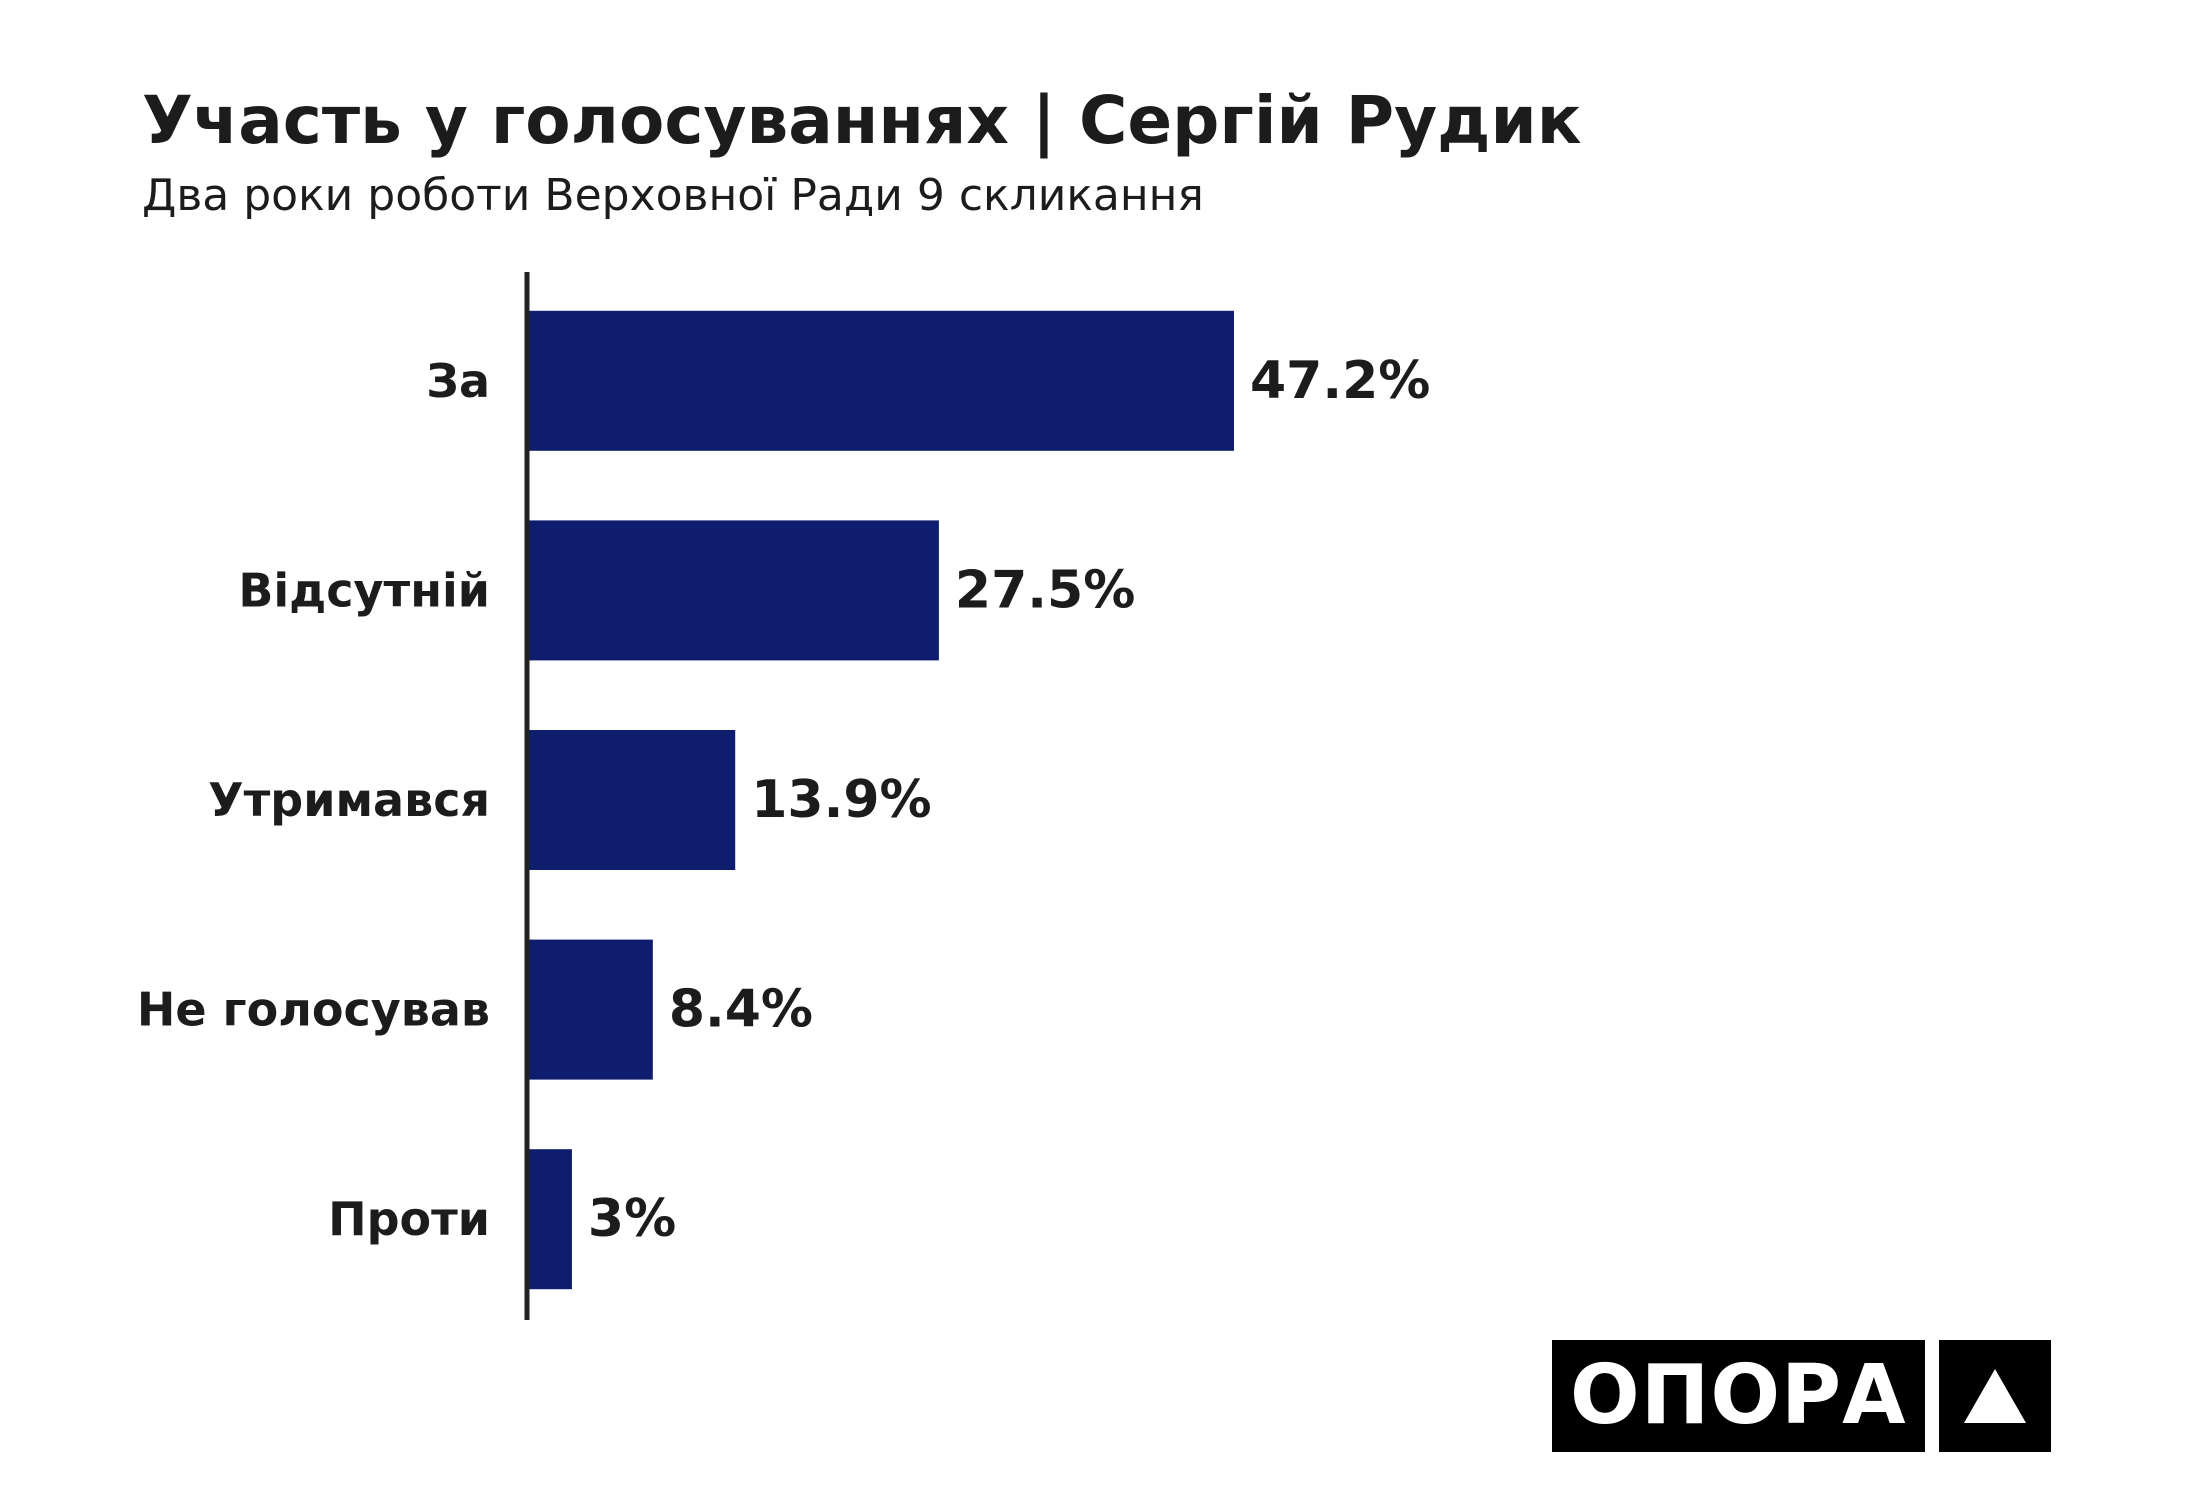 The image size is (2200, 1500). What do you see at coordinates (632, 1219) in the screenshot?
I see `value-label-4: 3%` at bounding box center [632, 1219].